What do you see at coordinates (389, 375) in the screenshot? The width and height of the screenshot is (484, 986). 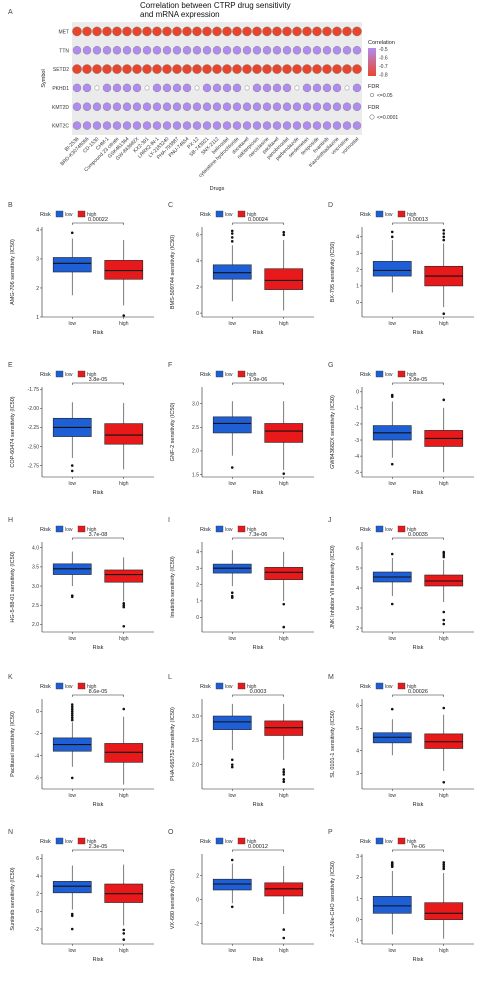 I see `legend-label-low-g: low` at bounding box center [389, 375].